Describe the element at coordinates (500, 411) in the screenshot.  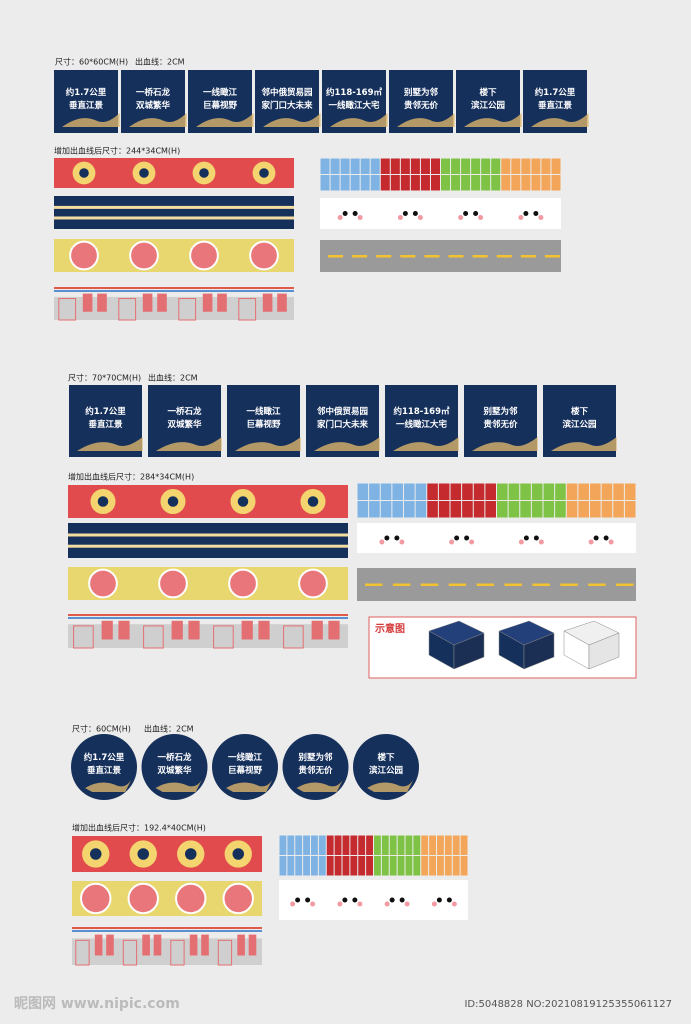
I see `panel-line-1: 别墅为邻` at that location.